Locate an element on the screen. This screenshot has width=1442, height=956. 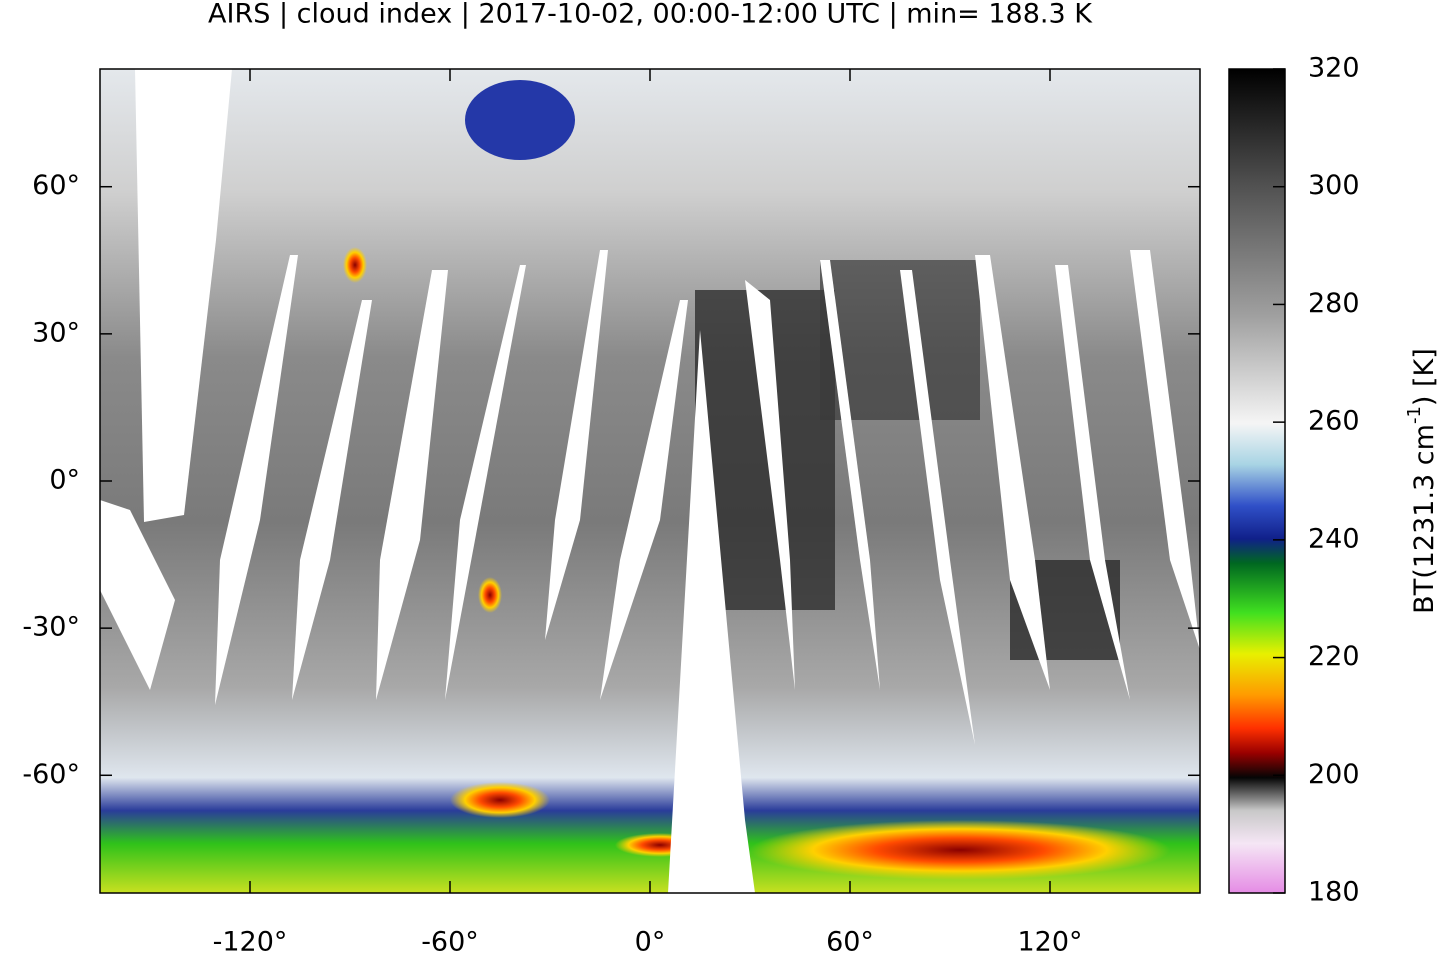
colorbar-tick-label: 300 is located at coordinates (1334, 185).